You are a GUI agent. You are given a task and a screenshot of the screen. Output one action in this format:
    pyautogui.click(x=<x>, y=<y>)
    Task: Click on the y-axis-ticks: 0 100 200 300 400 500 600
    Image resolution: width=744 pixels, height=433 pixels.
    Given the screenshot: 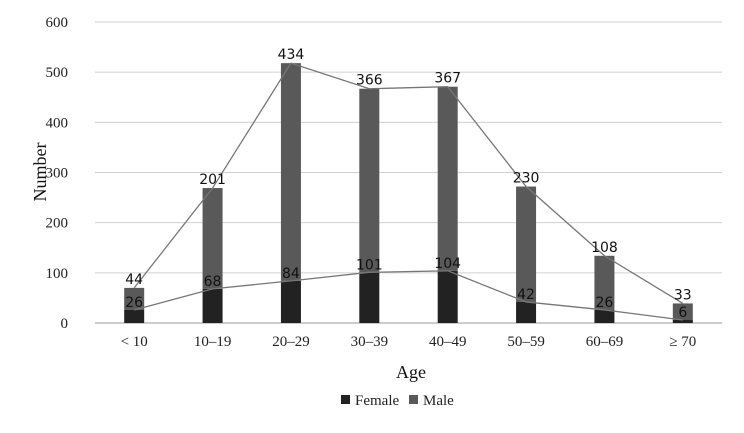 What is the action you would take?
    pyautogui.click(x=57, y=173)
    